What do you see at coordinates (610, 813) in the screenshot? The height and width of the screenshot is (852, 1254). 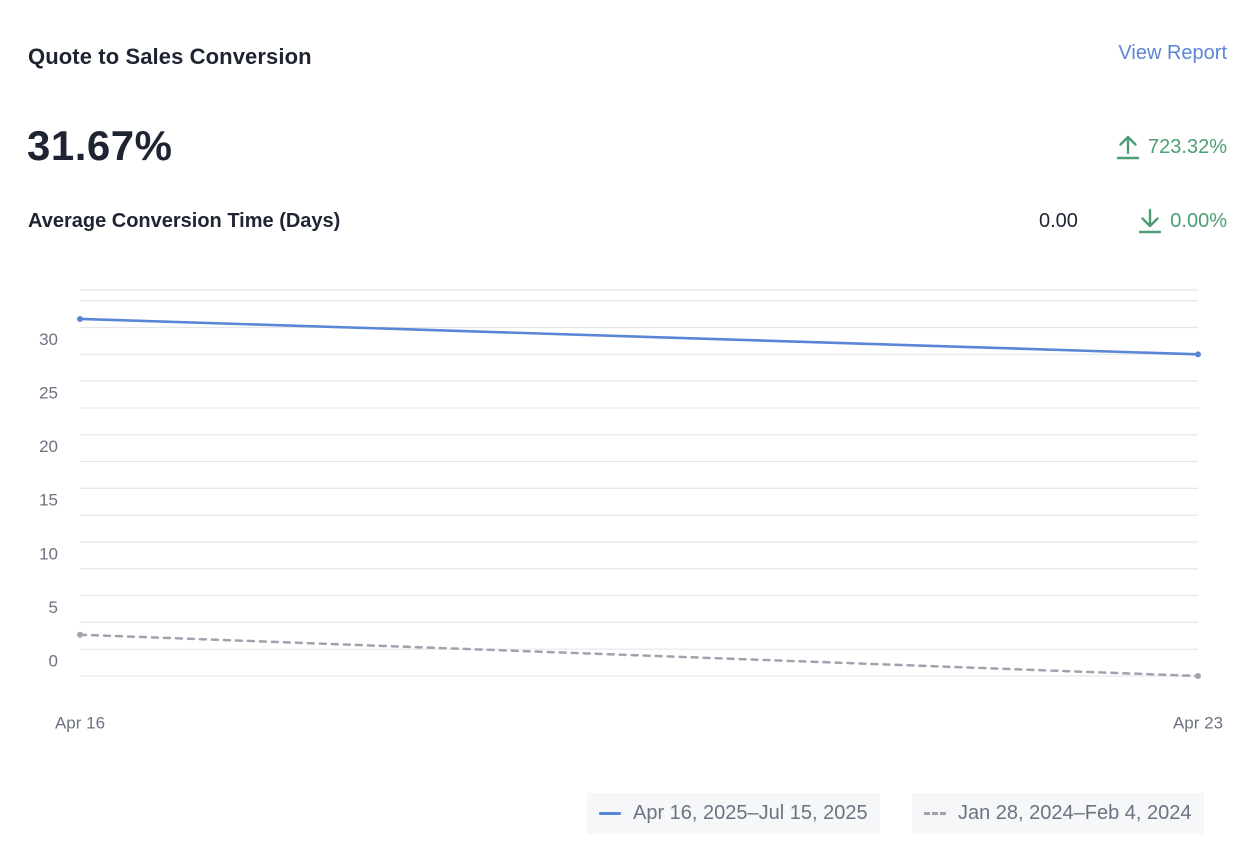 I see `legend-solid-line-icon` at bounding box center [610, 813].